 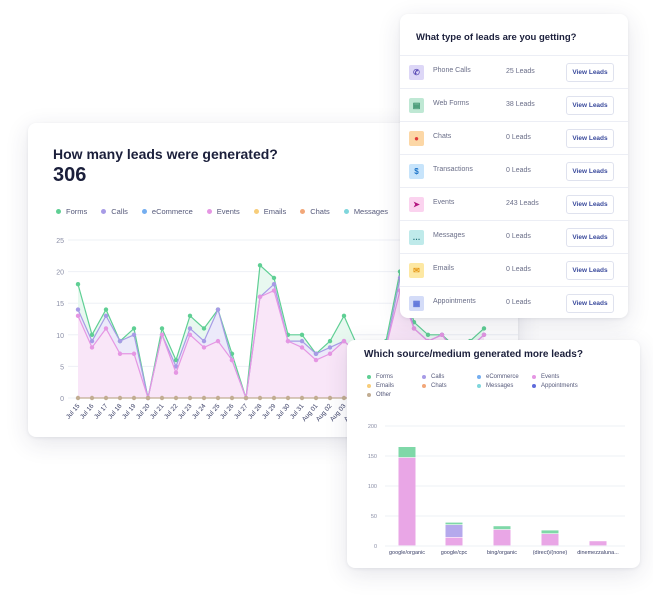 What do you see at coordinates (416, 204) in the screenshot?
I see `cursor-click-icon: ➤` at bounding box center [416, 204].